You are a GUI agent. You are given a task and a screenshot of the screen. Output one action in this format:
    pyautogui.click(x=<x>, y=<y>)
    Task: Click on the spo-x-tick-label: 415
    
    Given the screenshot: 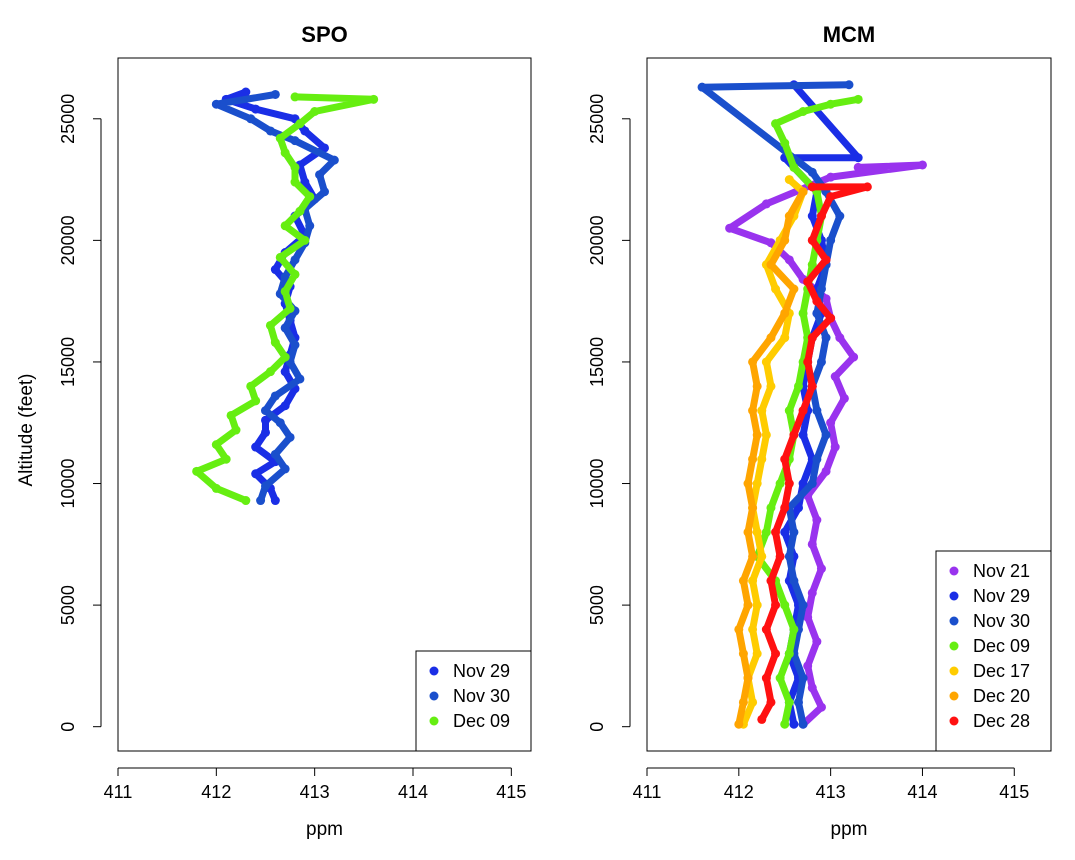 What is the action you would take?
    pyautogui.click(x=511, y=792)
    